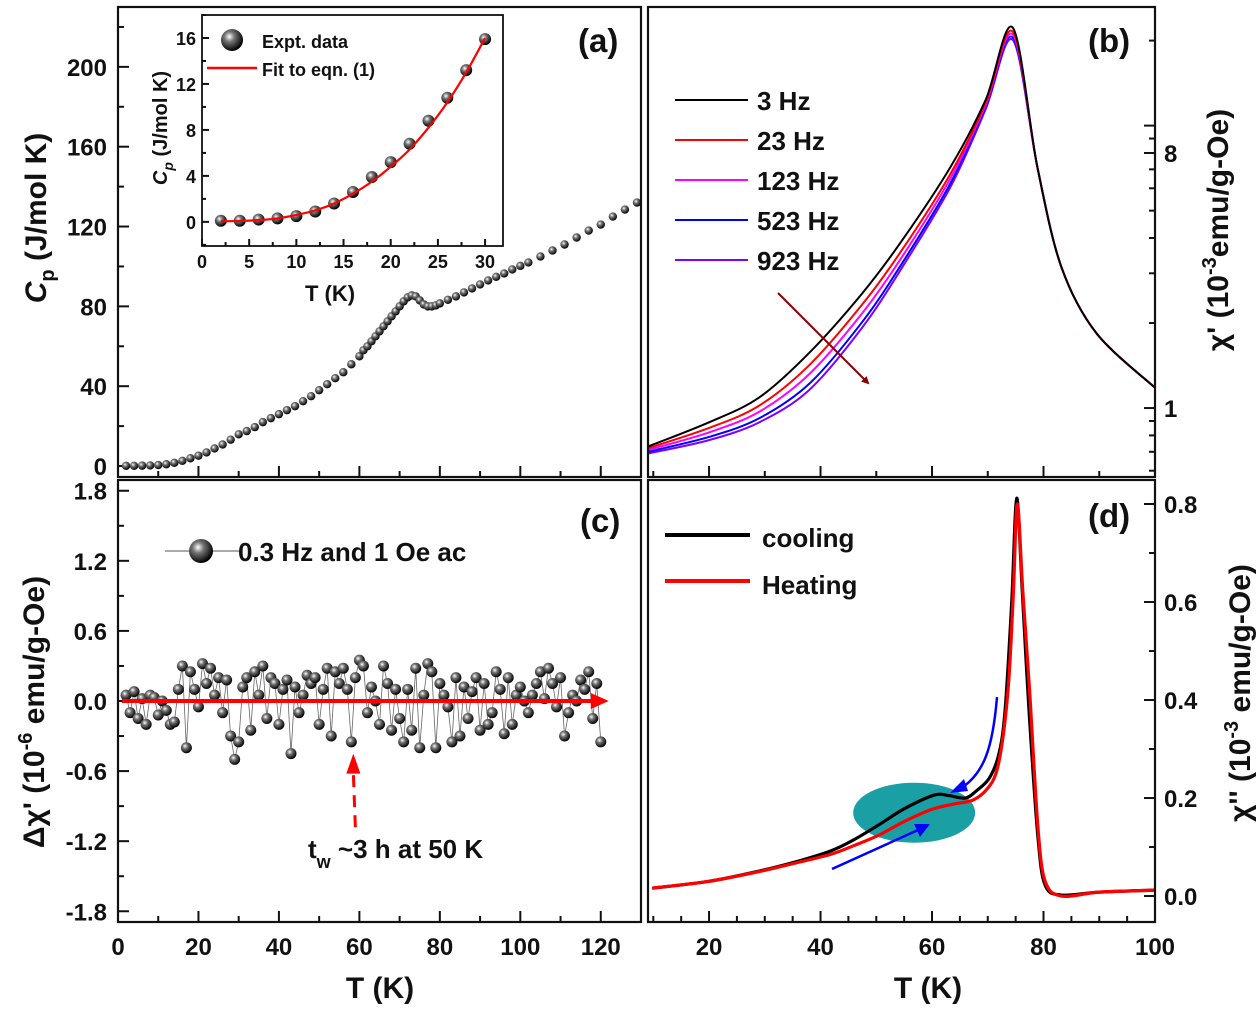 The height and width of the screenshot is (1010, 1259). I want to click on legend-label-123hz: 123 Hz, so click(798, 181).